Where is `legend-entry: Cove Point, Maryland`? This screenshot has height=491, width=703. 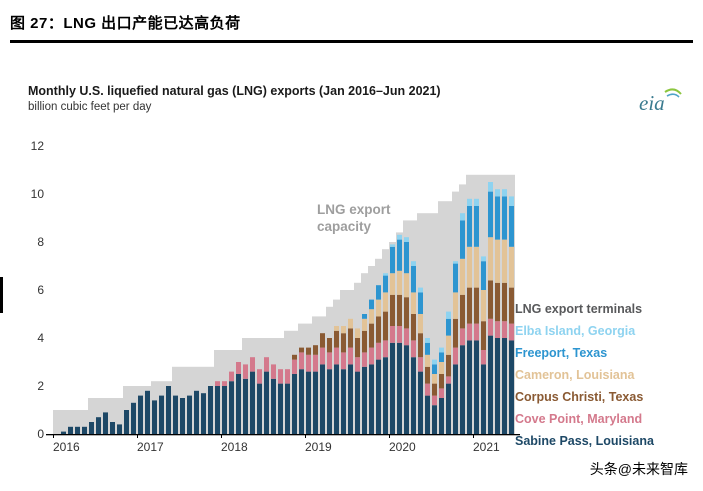
legend-entry: Cove Point, Maryland is located at coordinates (579, 419).